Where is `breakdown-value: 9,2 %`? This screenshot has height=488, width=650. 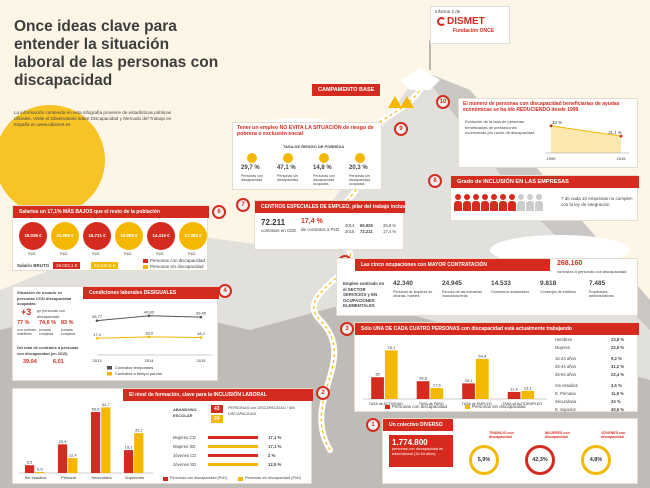
breakdown-value: 9,2 % is located at coordinates (616, 358).